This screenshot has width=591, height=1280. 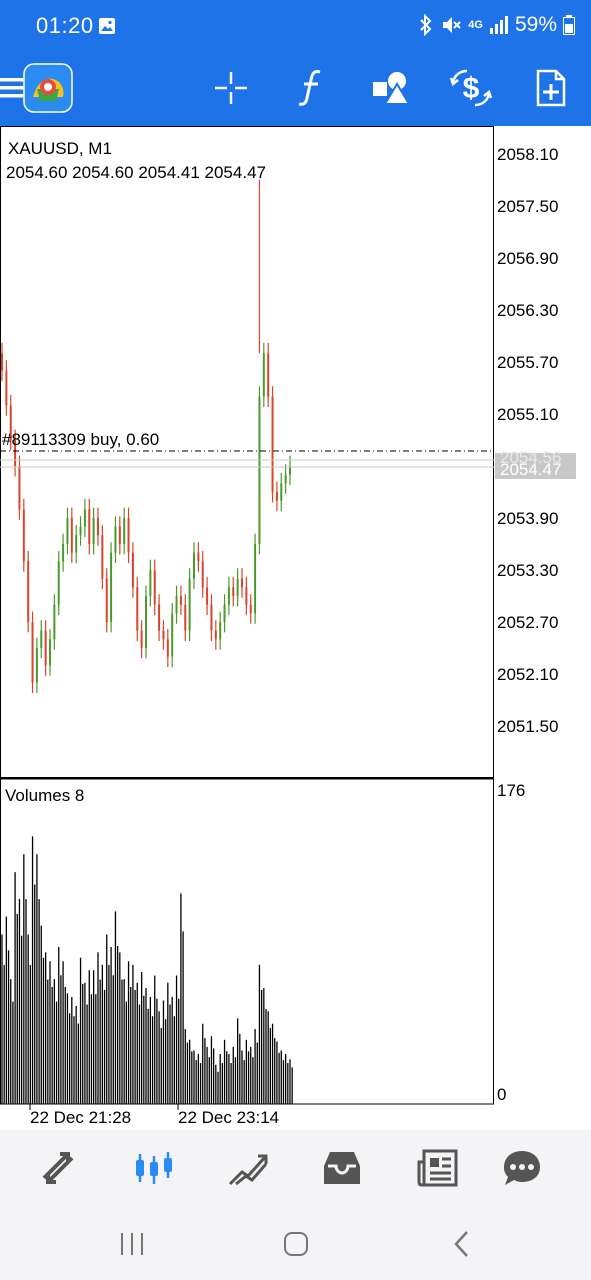 I want to click on chart-toolbar: $, so click(x=295, y=89).